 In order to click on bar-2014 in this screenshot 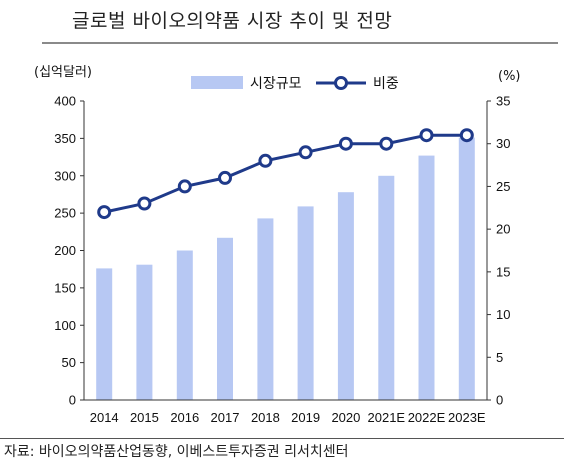, I will do `click(104, 334)`.